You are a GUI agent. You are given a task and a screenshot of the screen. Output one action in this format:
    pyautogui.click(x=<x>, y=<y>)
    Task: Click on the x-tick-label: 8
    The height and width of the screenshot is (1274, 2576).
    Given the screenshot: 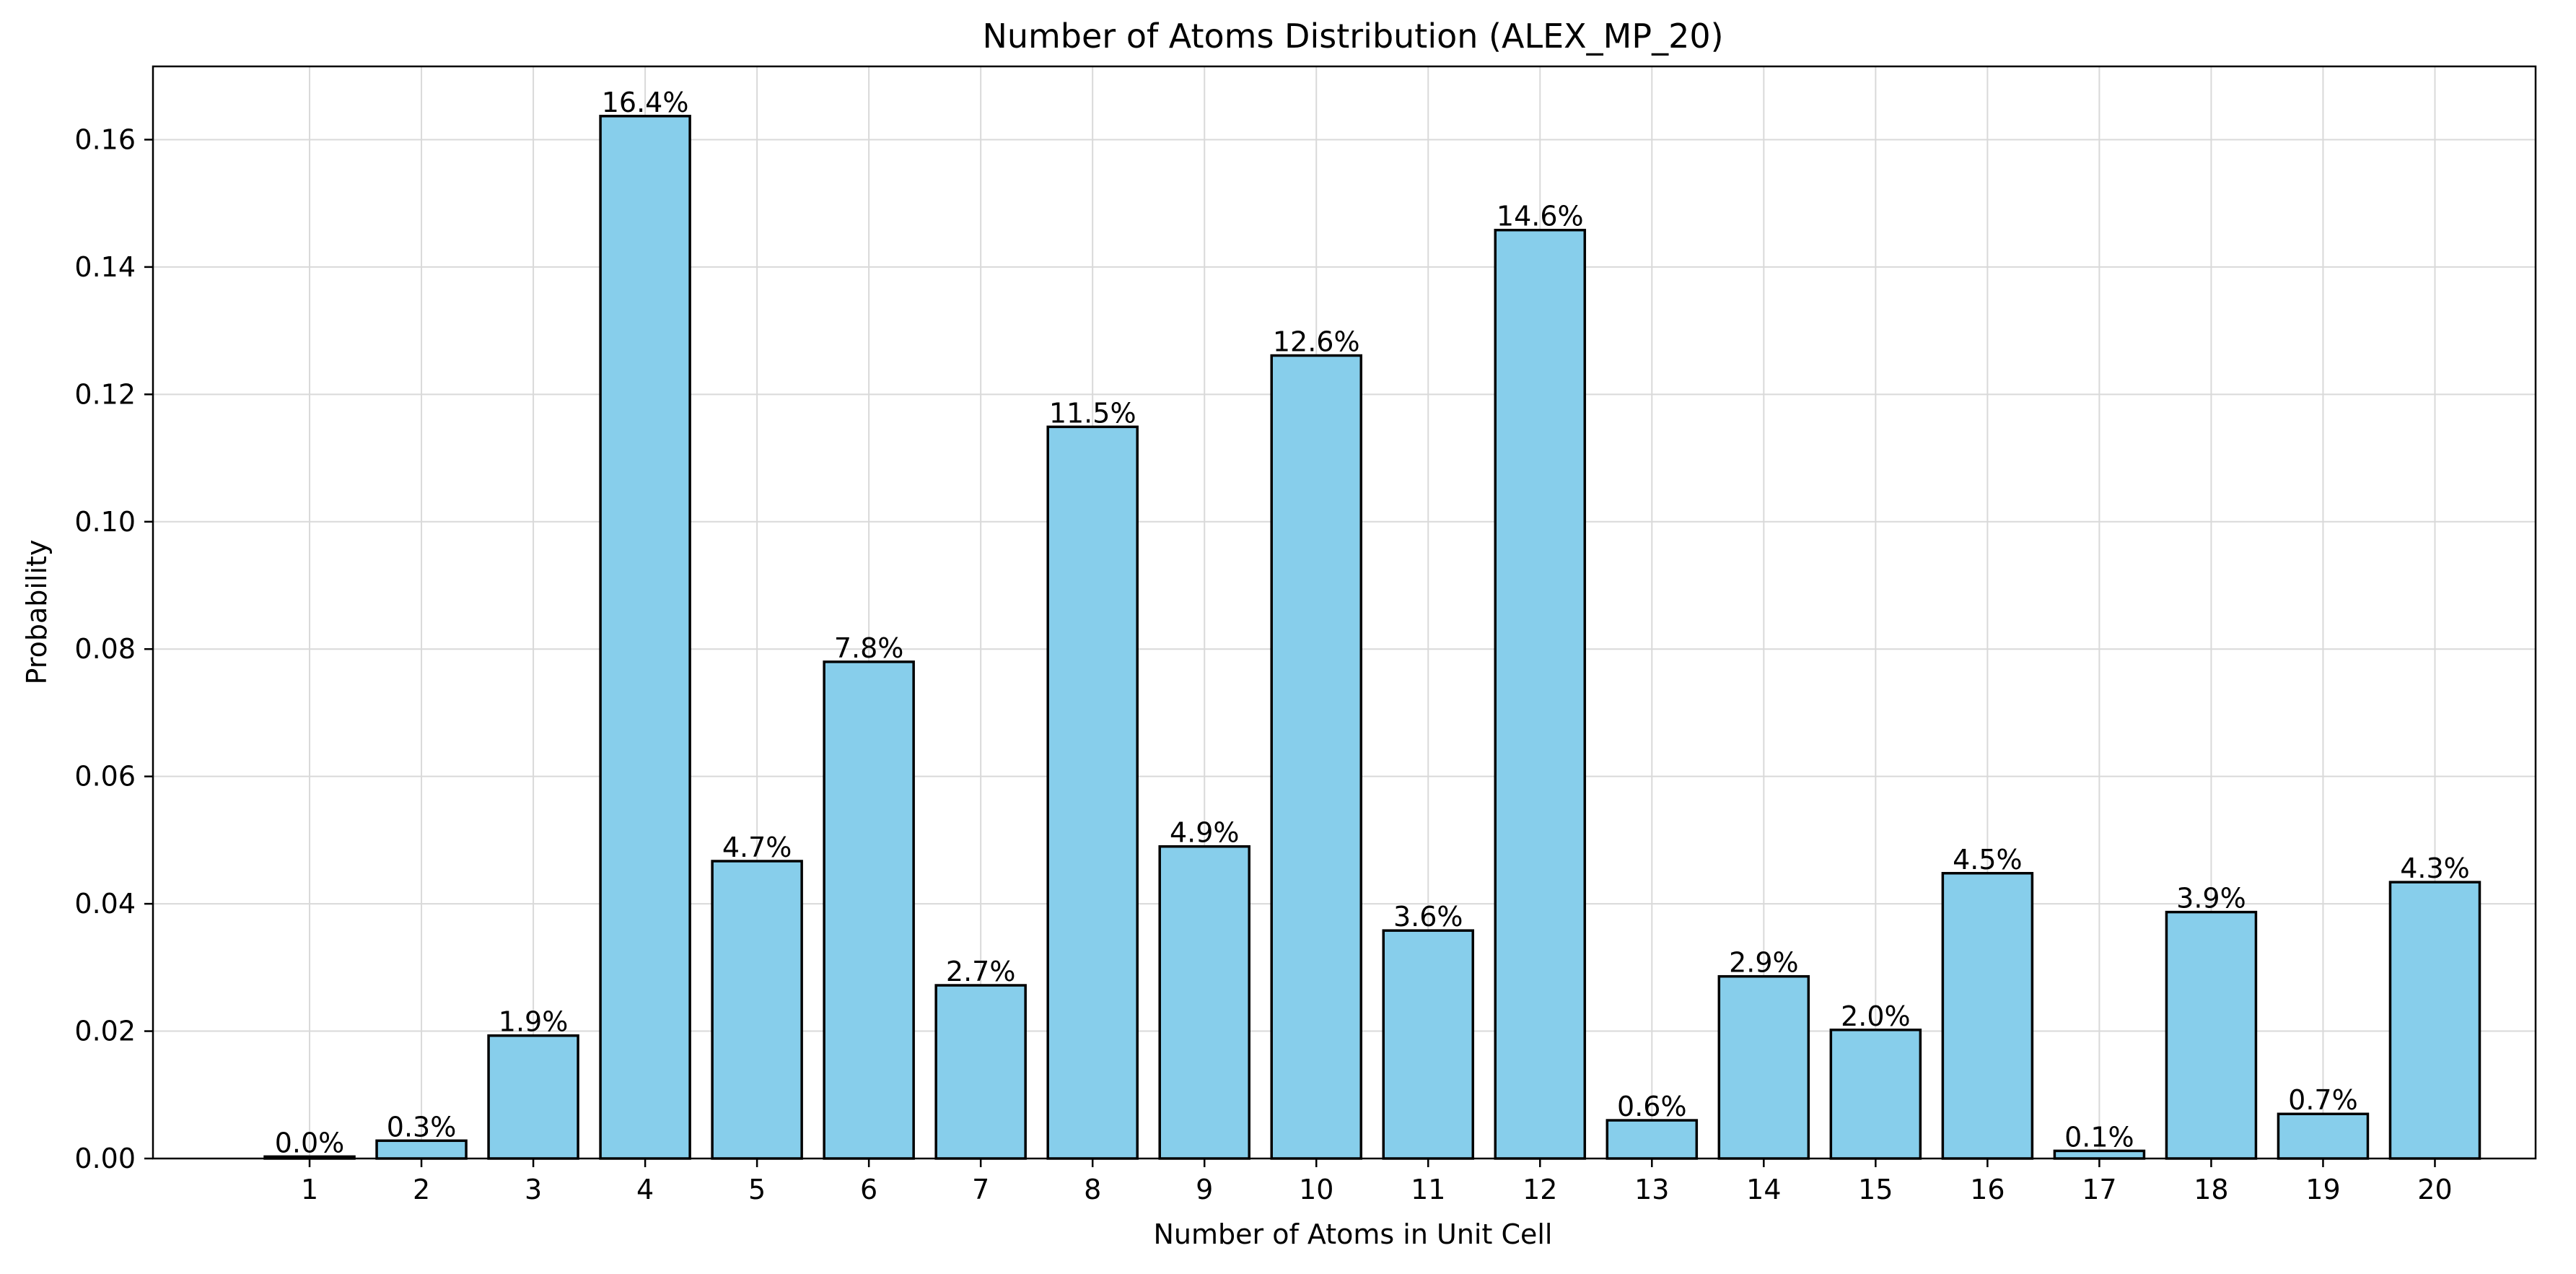 What is the action you would take?
    pyautogui.click(x=1092, y=1189)
    